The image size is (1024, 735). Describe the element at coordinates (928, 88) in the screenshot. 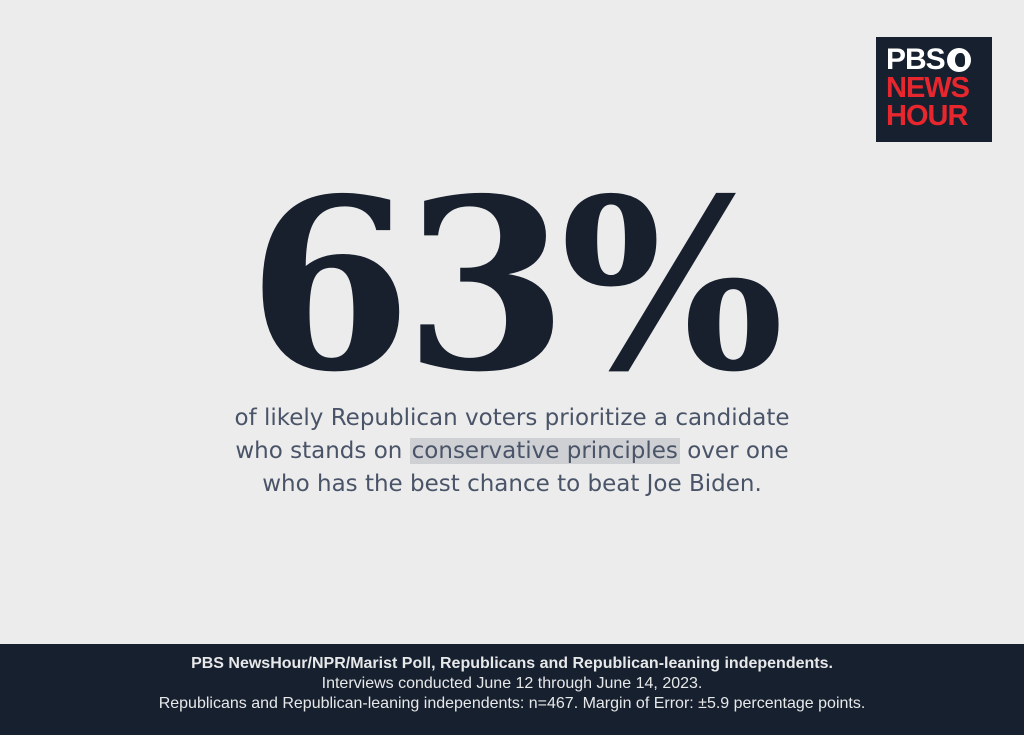

I see `logo-news: NEWS` at that location.